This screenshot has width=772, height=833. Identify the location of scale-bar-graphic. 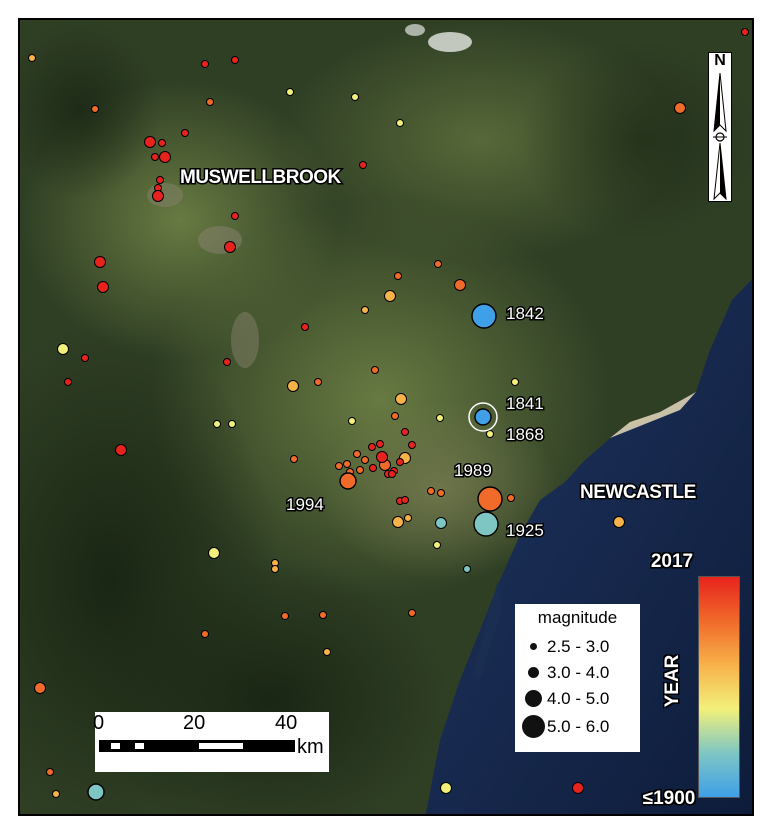
(197, 746).